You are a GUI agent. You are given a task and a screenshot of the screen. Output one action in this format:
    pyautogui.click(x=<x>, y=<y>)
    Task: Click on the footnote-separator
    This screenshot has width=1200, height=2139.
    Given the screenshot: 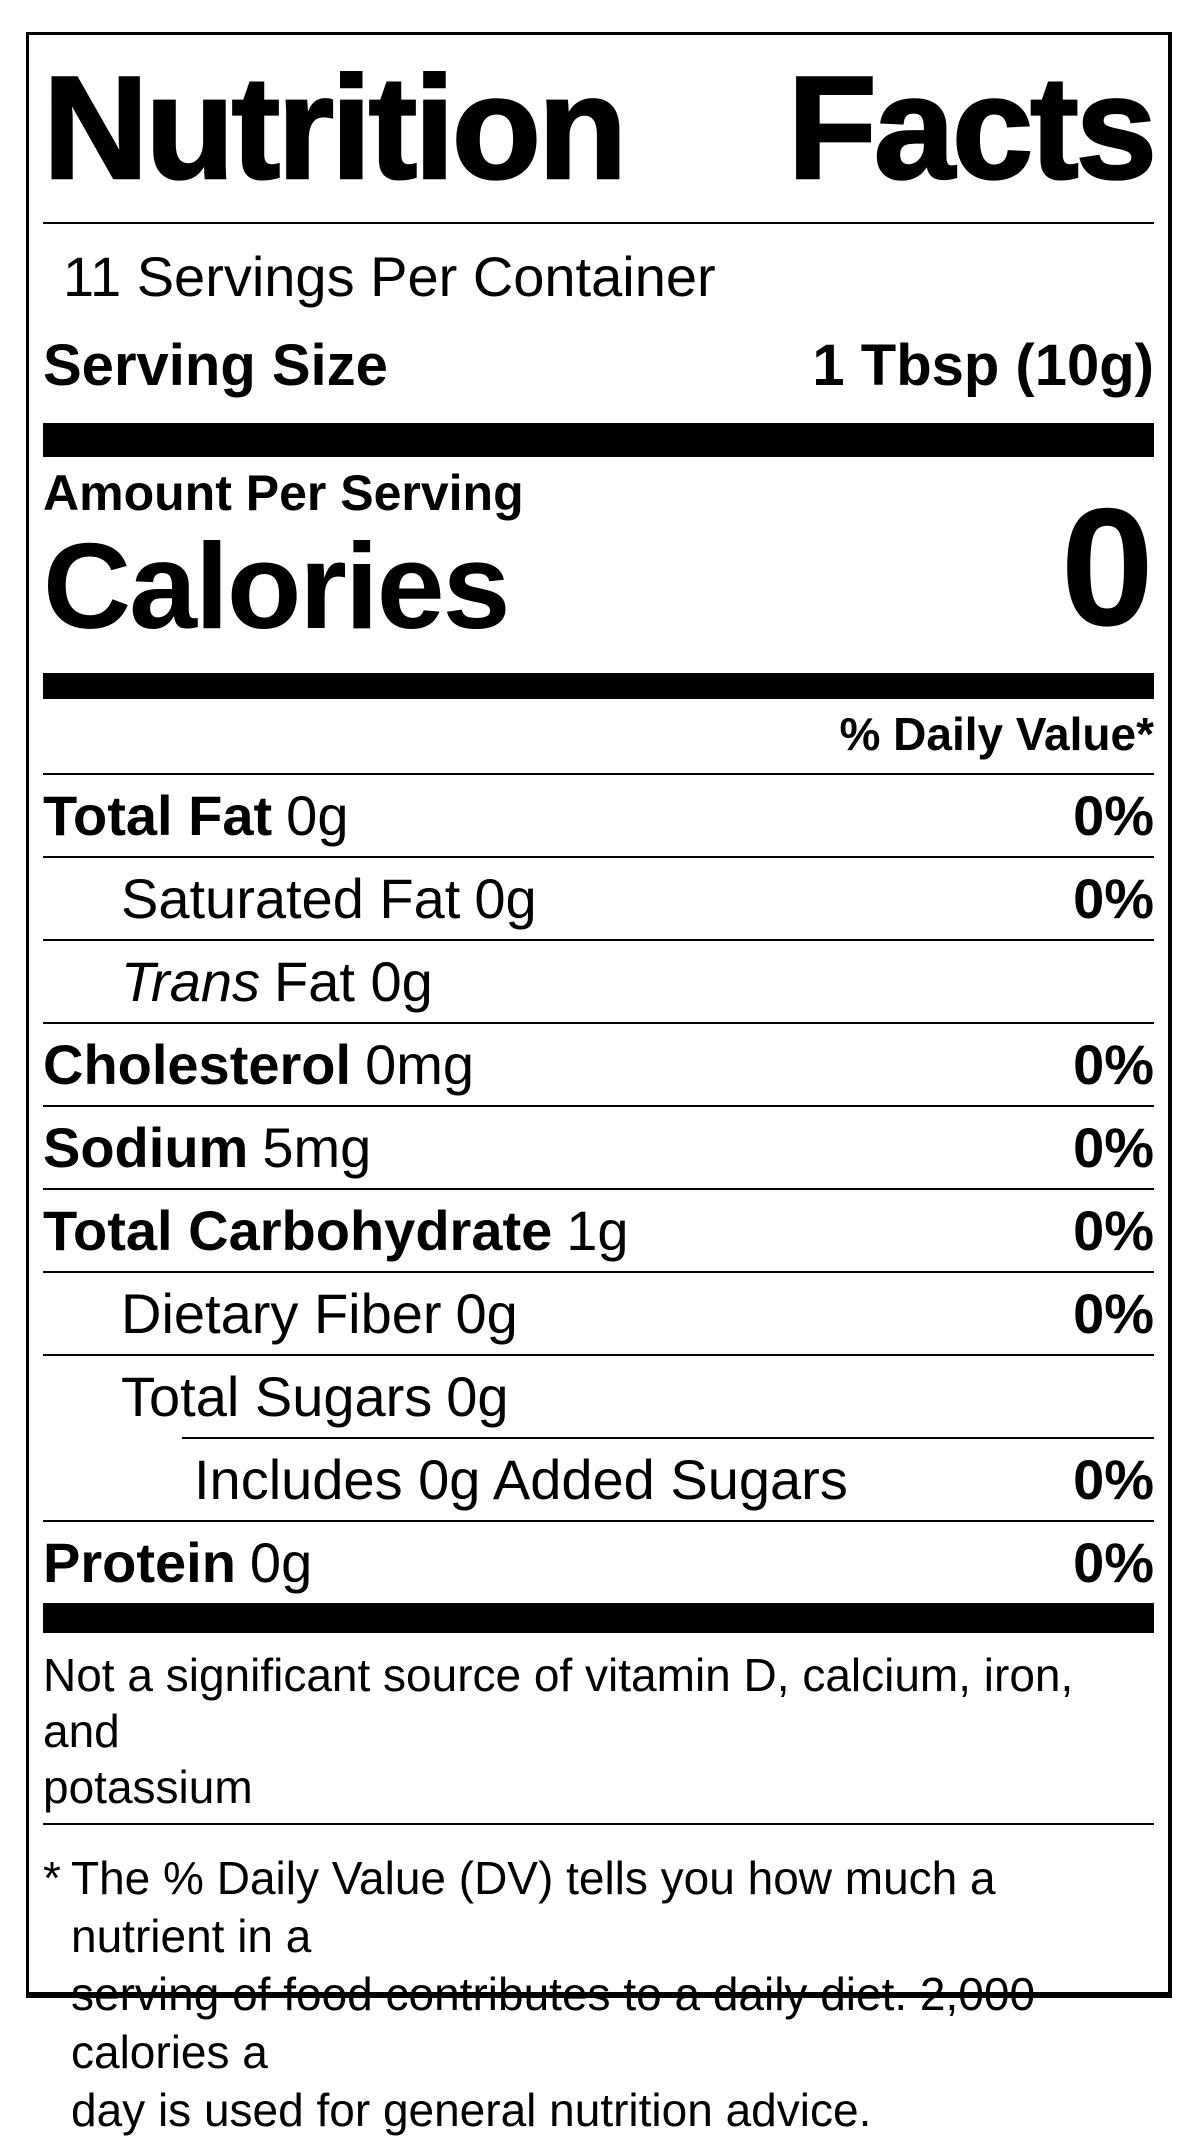 What is the action you would take?
    pyautogui.click(x=598, y=1824)
    